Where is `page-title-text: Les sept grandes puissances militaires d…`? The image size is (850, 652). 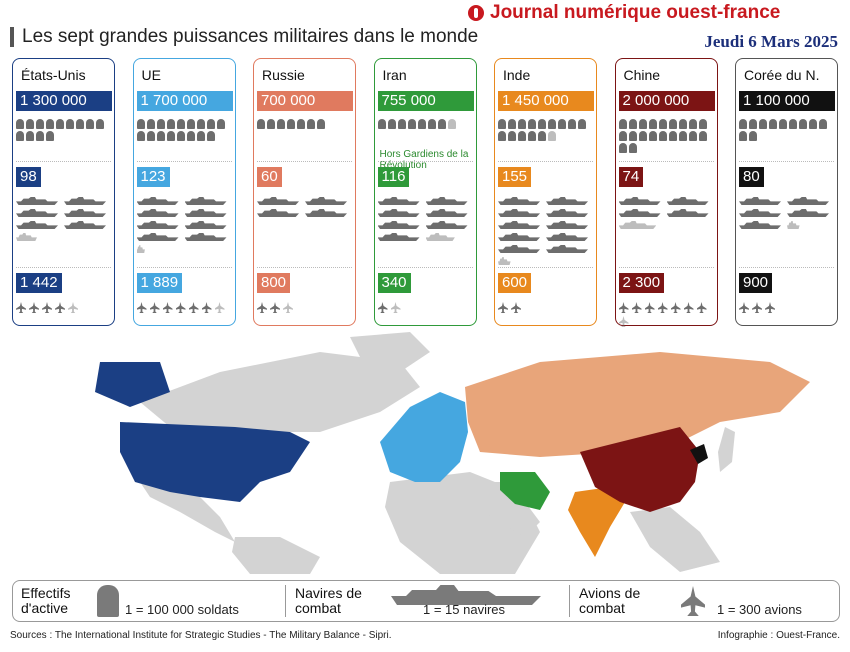
page-title-text: Les sept grandes puissances militaires d… is located at coordinates (250, 36).